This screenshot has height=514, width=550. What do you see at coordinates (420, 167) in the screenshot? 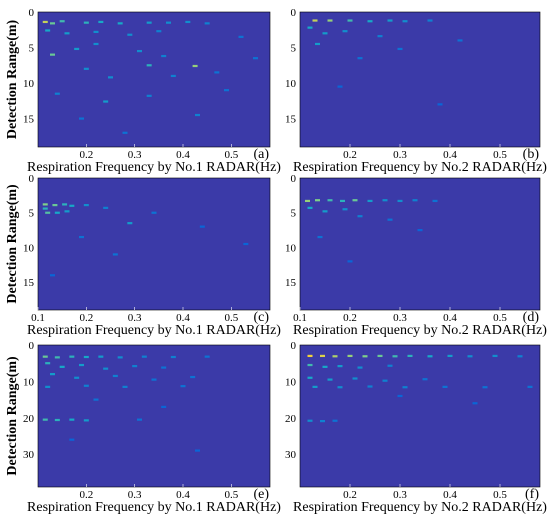
I see `x-axis-label: Respiration Frequency by No.2 RADAR(Hz)` at bounding box center [420, 167].